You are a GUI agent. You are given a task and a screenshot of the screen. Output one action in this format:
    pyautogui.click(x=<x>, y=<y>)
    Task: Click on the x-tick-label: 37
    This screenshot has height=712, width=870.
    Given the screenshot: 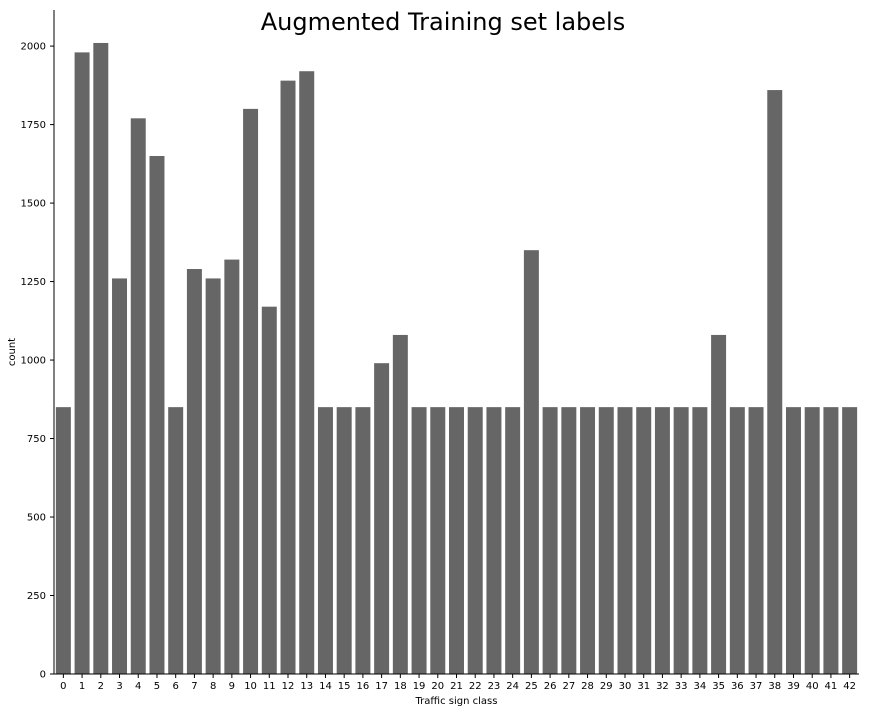 What is the action you would take?
    pyautogui.click(x=756, y=686)
    